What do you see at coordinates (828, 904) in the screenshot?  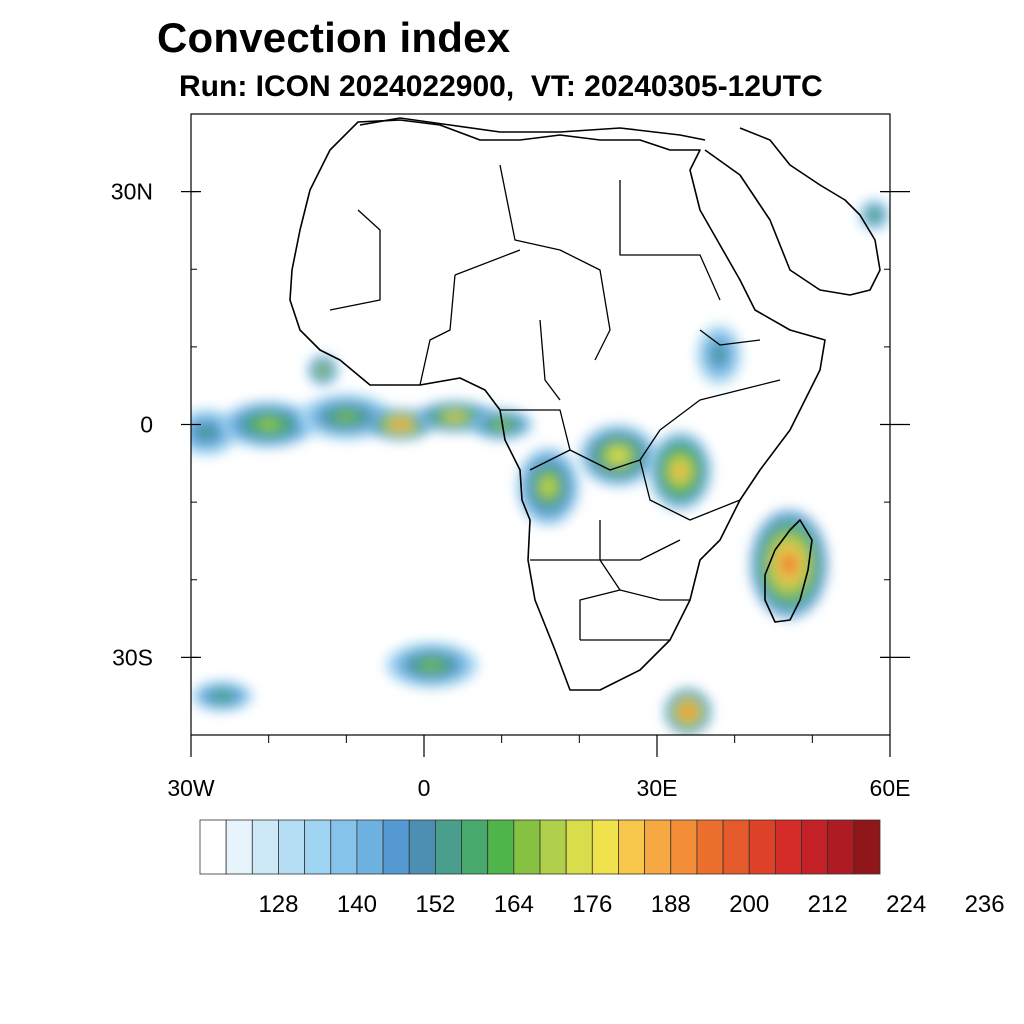 I see `colorbar-label: 212` at bounding box center [828, 904].